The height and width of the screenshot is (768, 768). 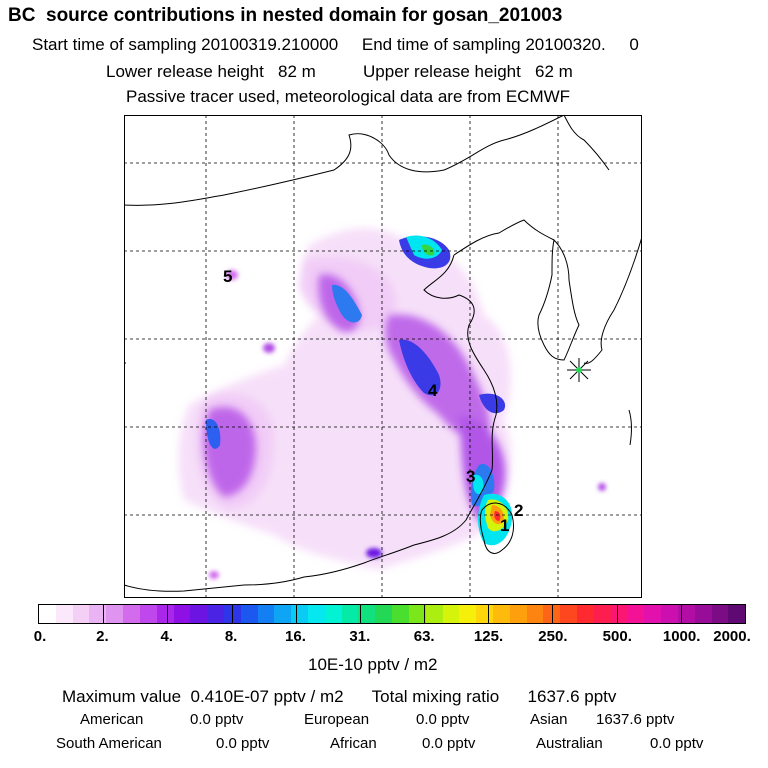 I want to click on colorbar-tick-label: 1000., so click(x=681, y=636).